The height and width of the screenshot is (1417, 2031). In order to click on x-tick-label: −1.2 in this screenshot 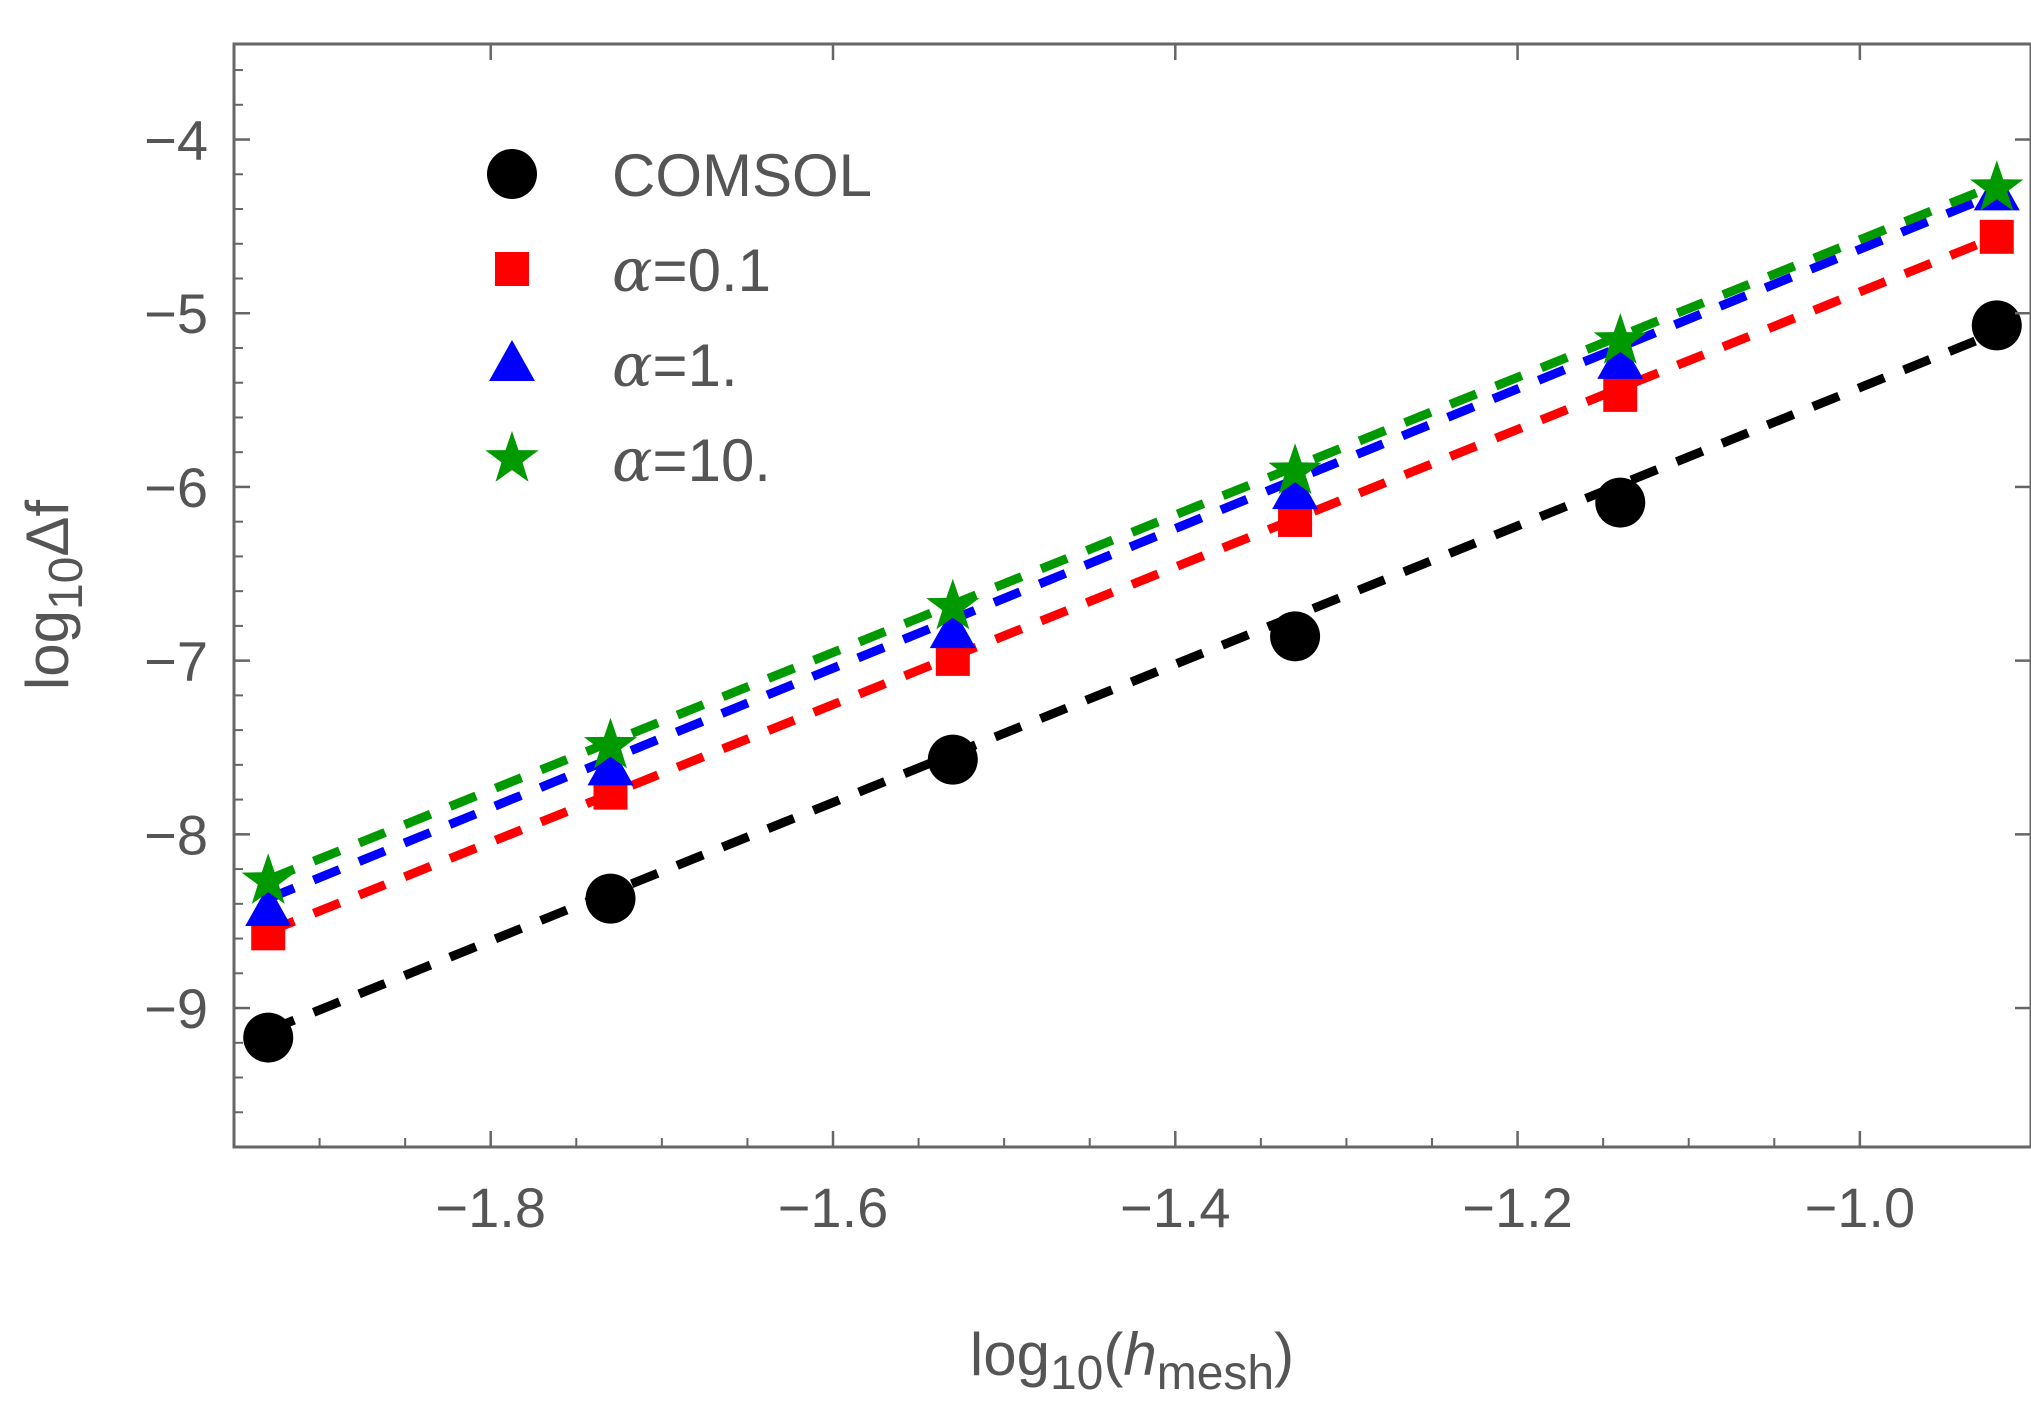, I will do `click(1517, 1207)`.